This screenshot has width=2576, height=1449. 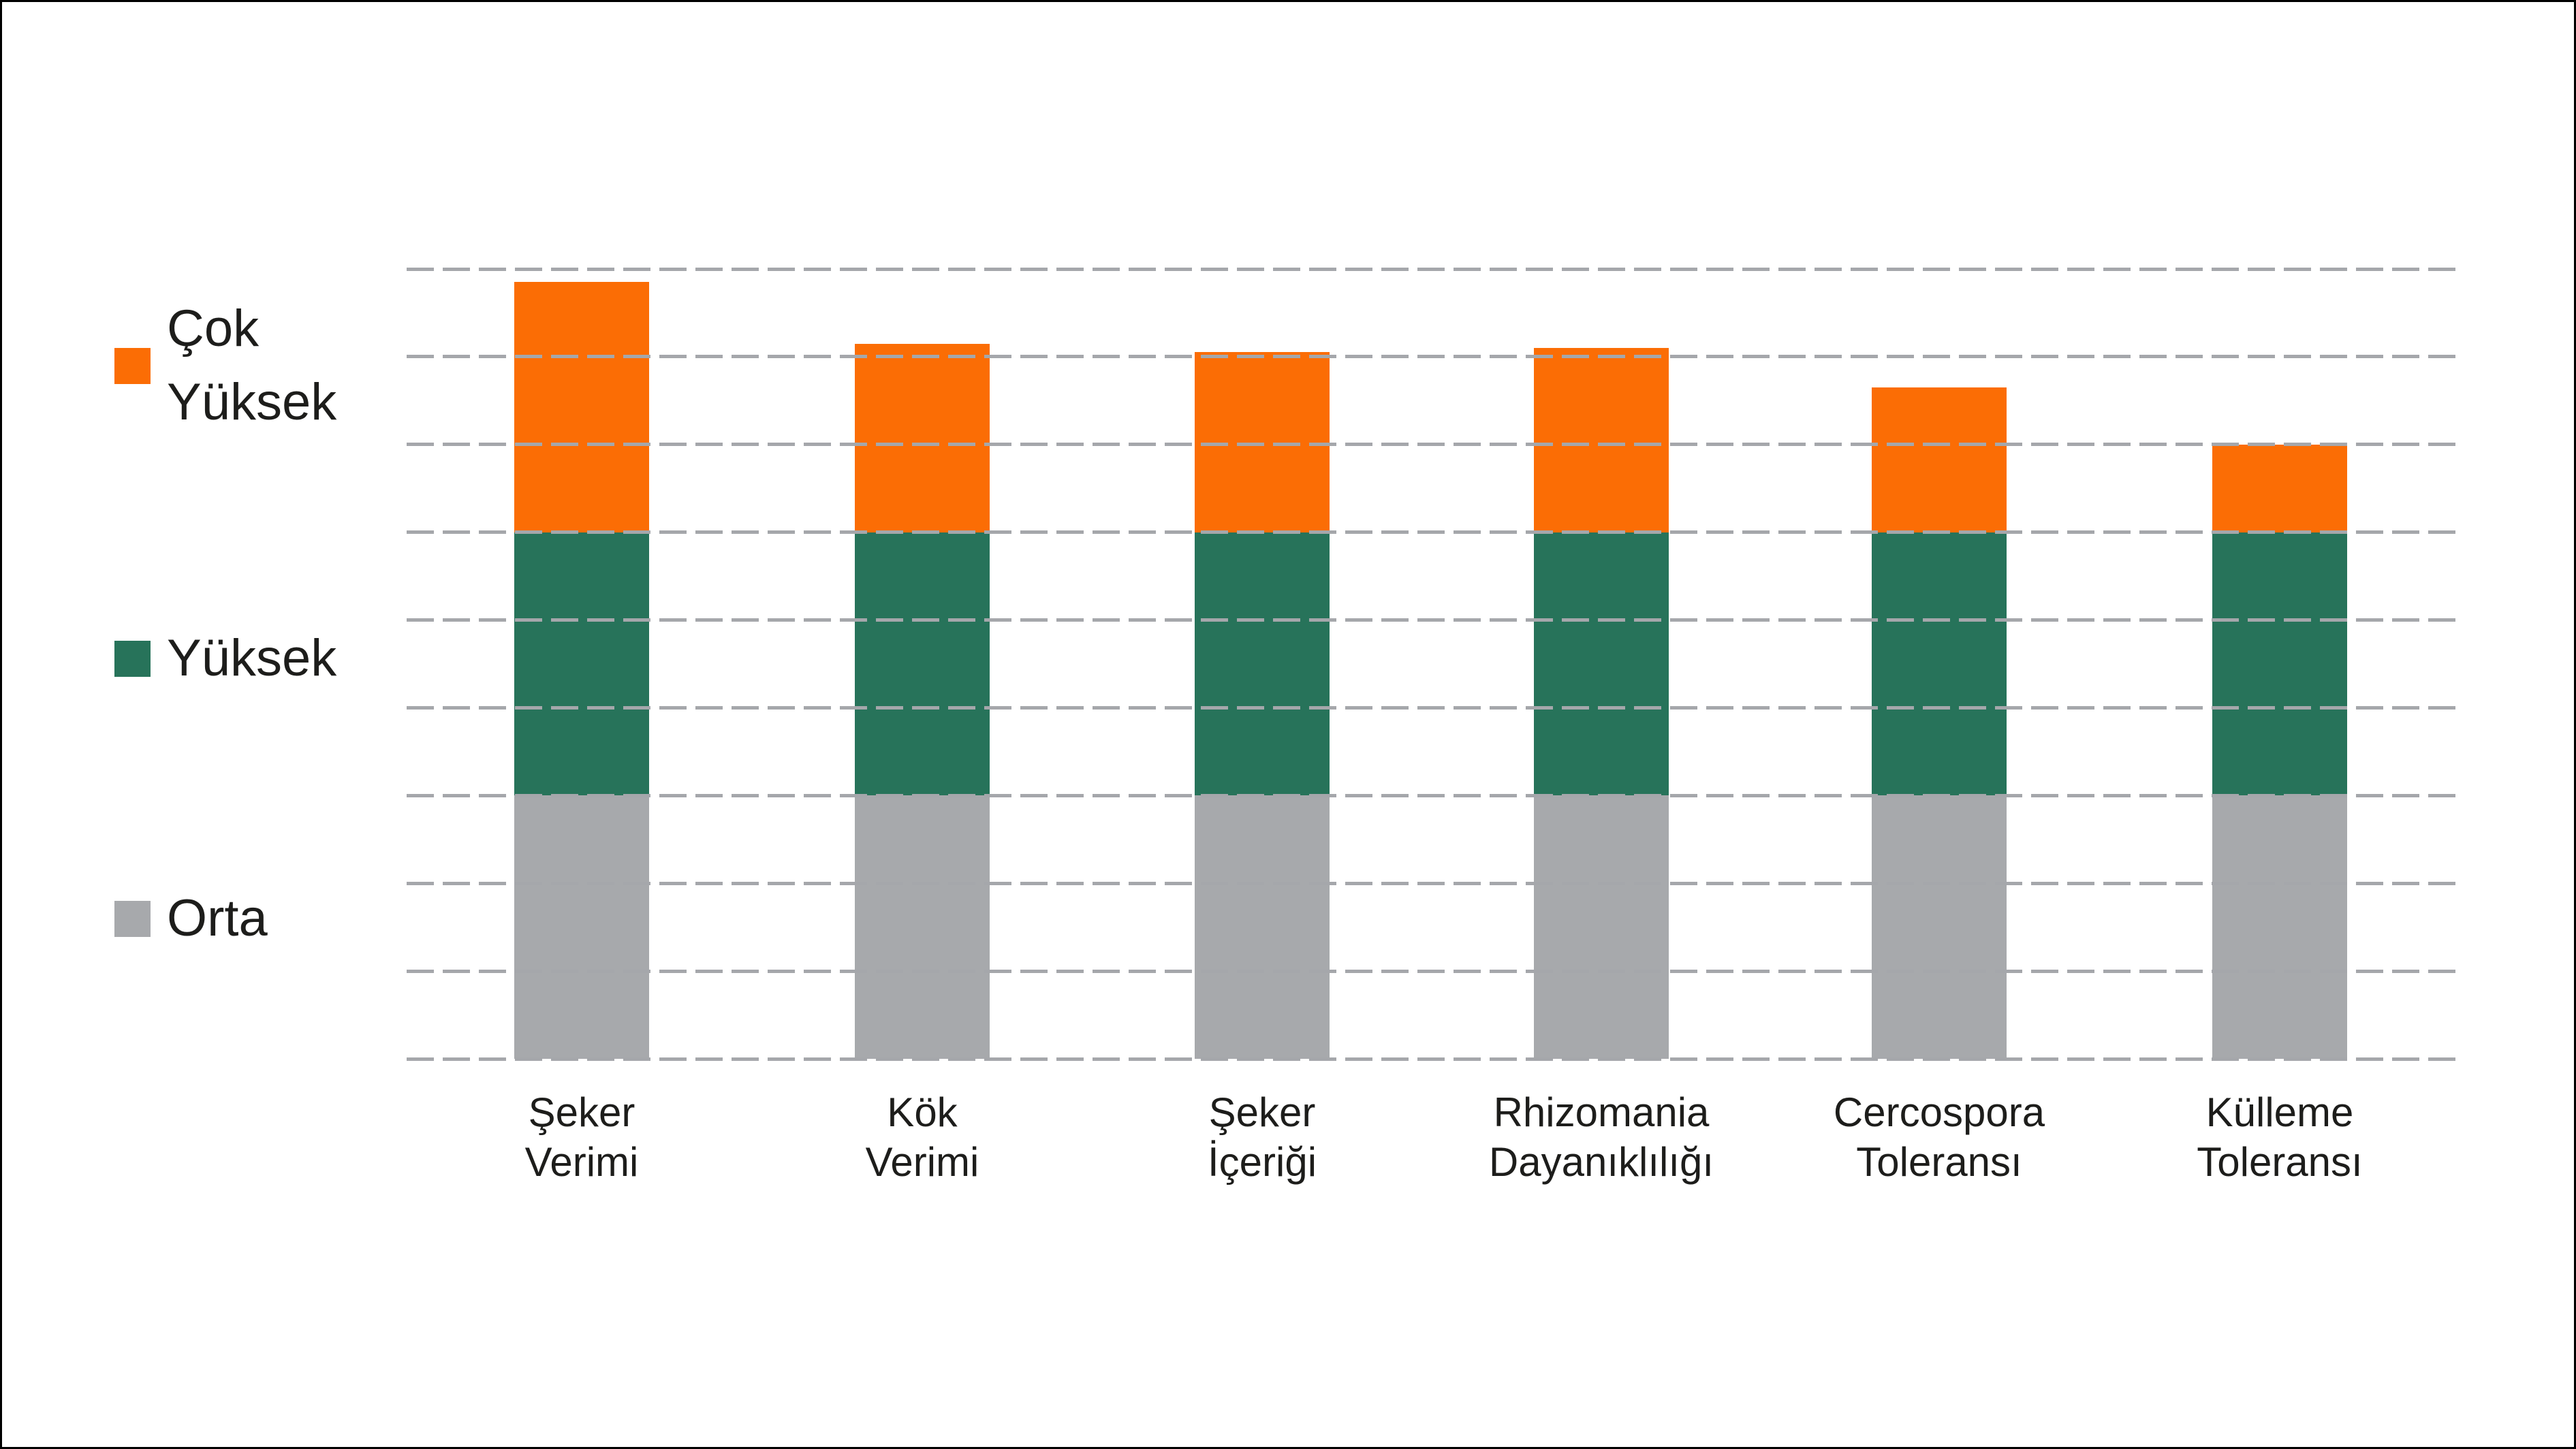 I want to click on bar-segment-yüksek-4, so click(x=1601, y=664).